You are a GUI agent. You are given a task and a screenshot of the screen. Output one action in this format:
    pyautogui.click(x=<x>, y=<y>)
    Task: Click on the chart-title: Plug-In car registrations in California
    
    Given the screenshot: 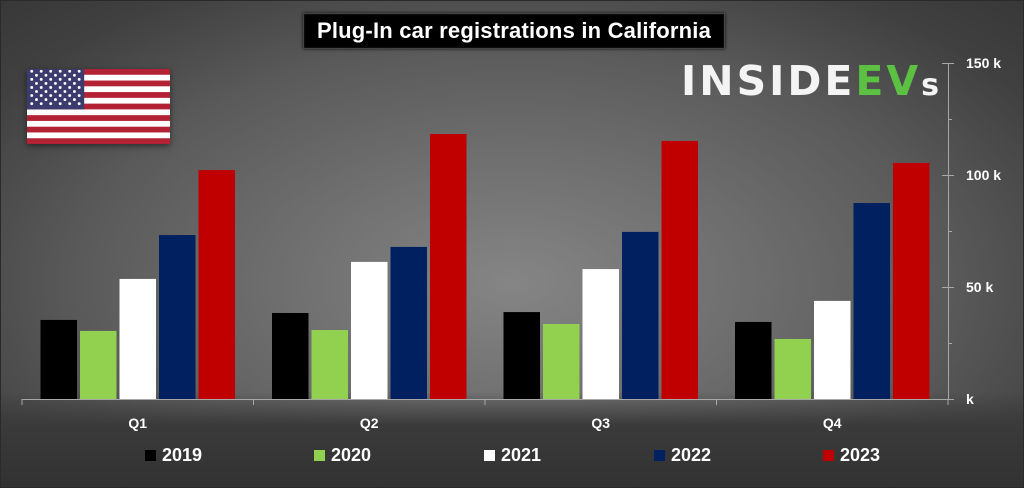 What is the action you would take?
    pyautogui.click(x=514, y=31)
    